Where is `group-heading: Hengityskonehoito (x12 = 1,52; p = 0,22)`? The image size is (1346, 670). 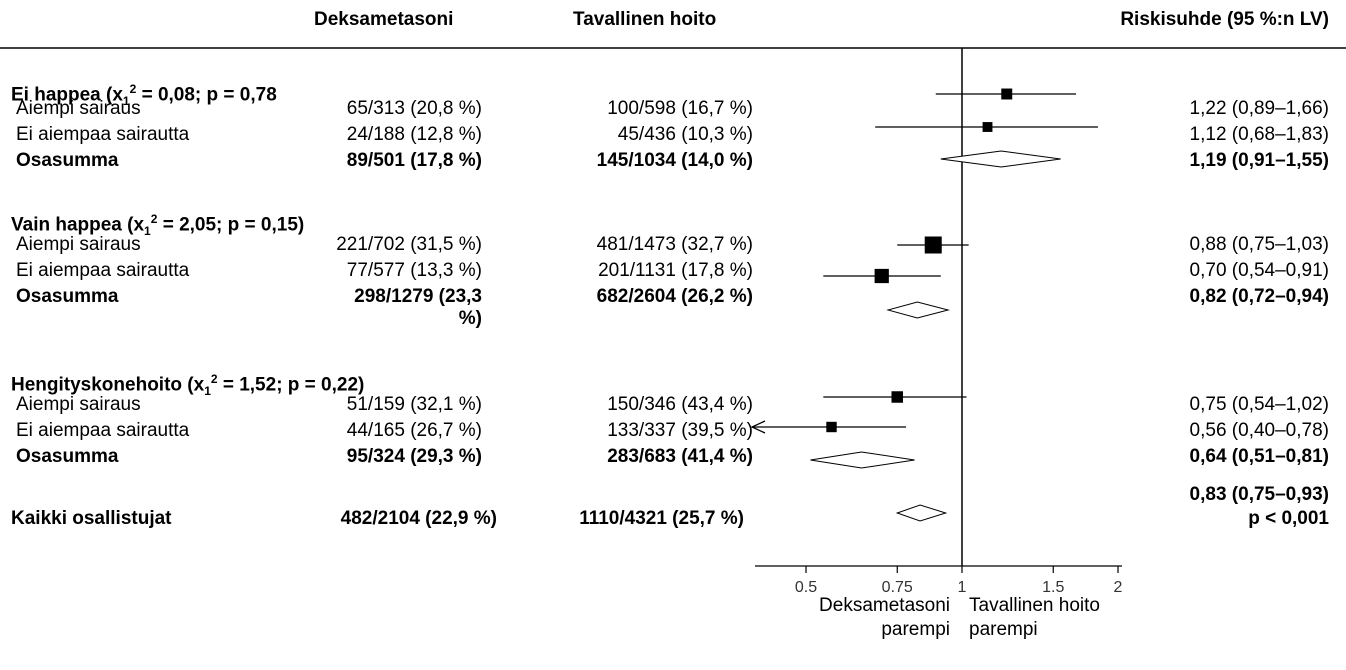
group-heading: Hengityskonehoito (x12 = 1,52; p = 0,22) is located at coordinates (187, 385).